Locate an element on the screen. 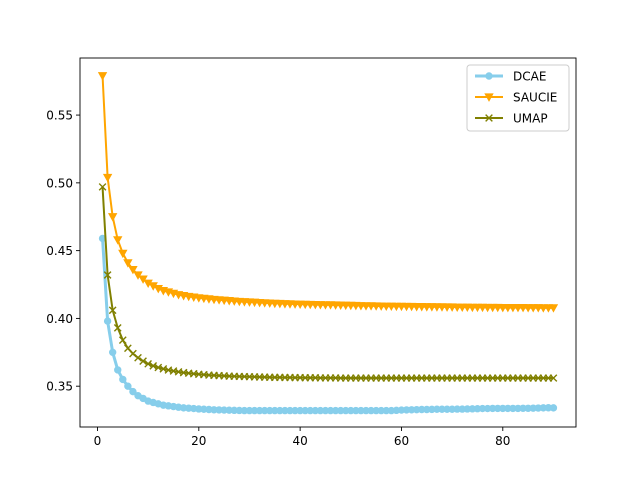 The image size is (640, 480). y-tick-label: 0.35 is located at coordinates (59, 387).